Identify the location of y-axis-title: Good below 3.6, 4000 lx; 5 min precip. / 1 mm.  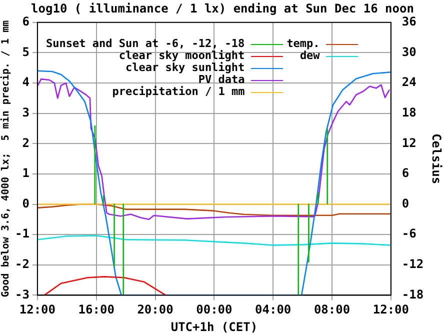
(6, 159).